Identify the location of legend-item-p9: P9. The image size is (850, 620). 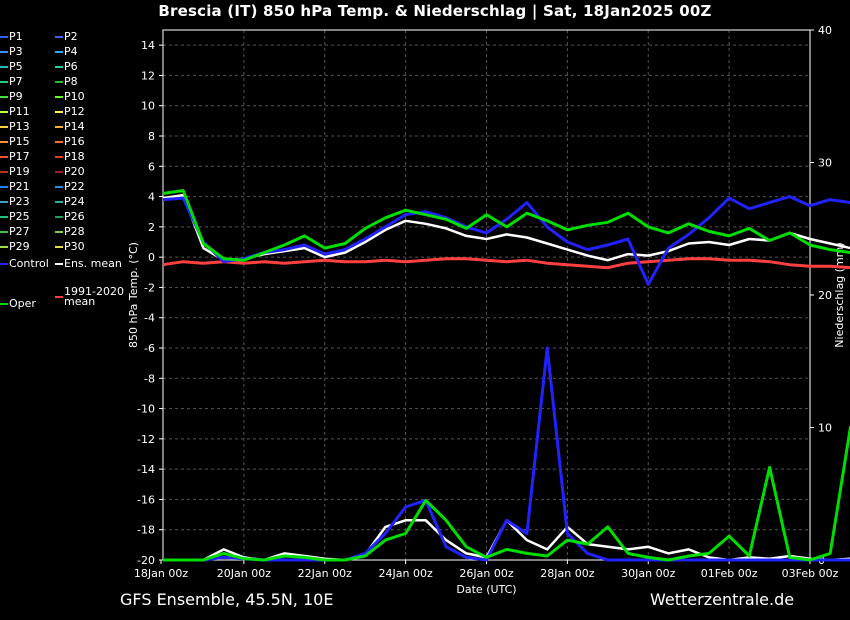
(11, 96).